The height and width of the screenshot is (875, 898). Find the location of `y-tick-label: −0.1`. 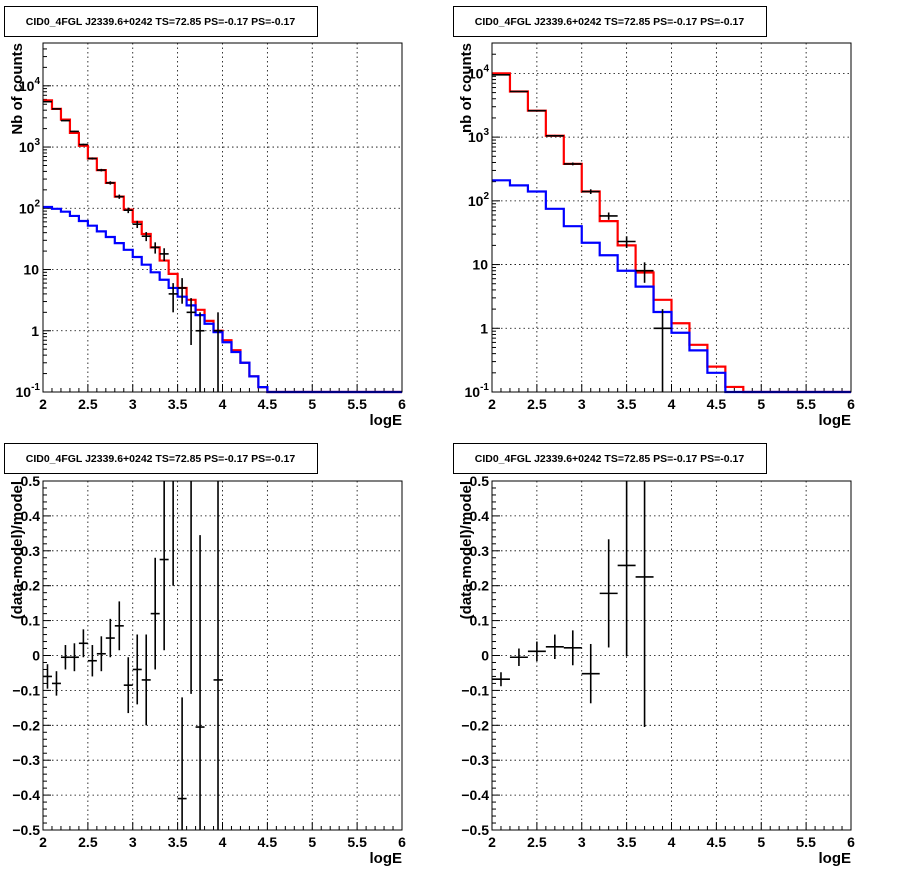

y-tick-label: −0.1 is located at coordinates (26, 690).